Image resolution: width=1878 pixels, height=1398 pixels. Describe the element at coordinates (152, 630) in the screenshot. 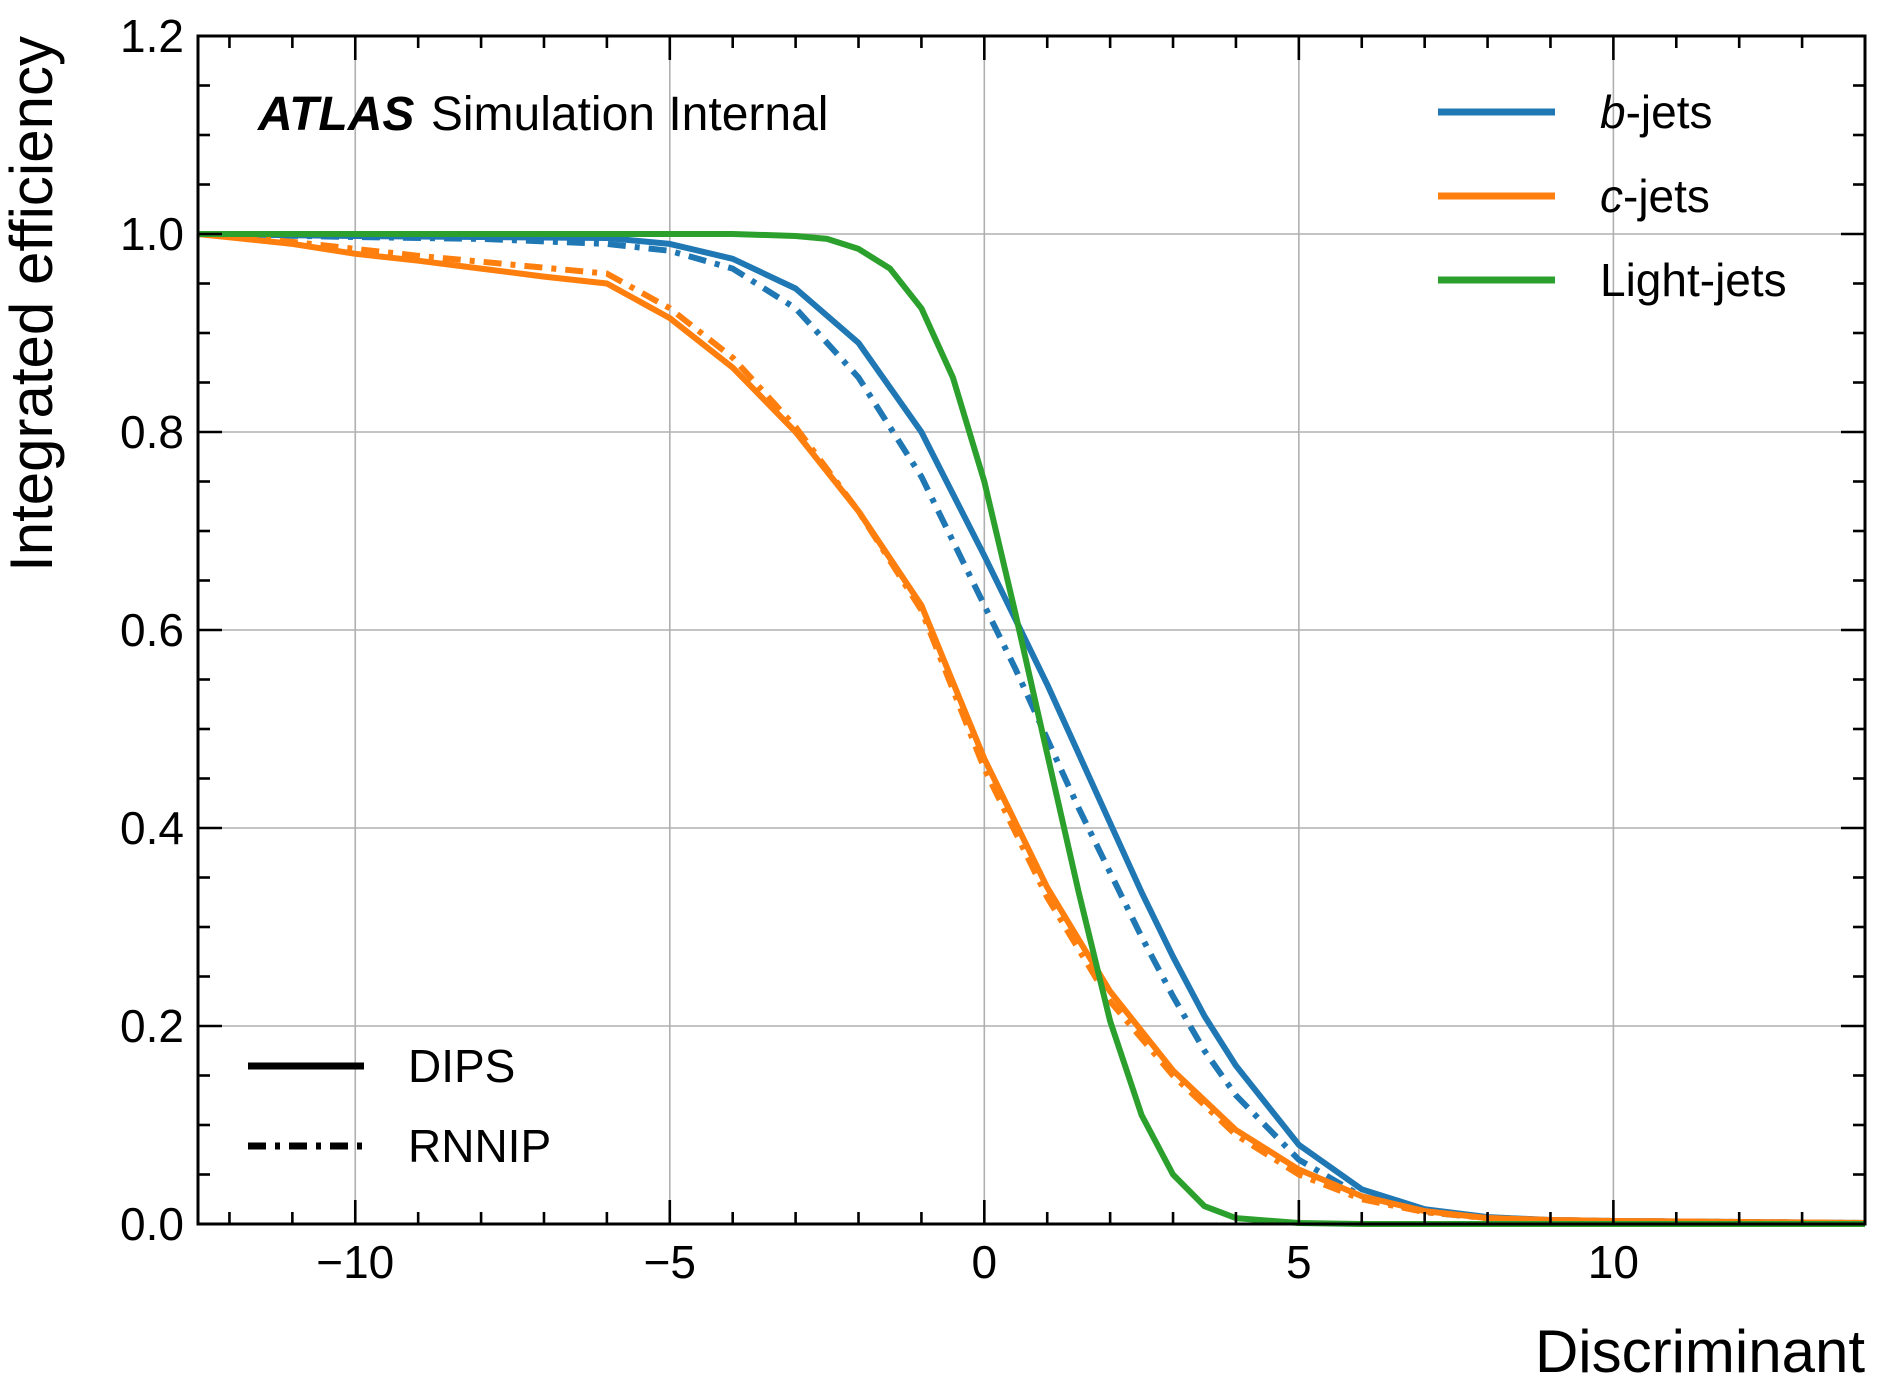

I see `y-tick-label: 0.6` at that location.